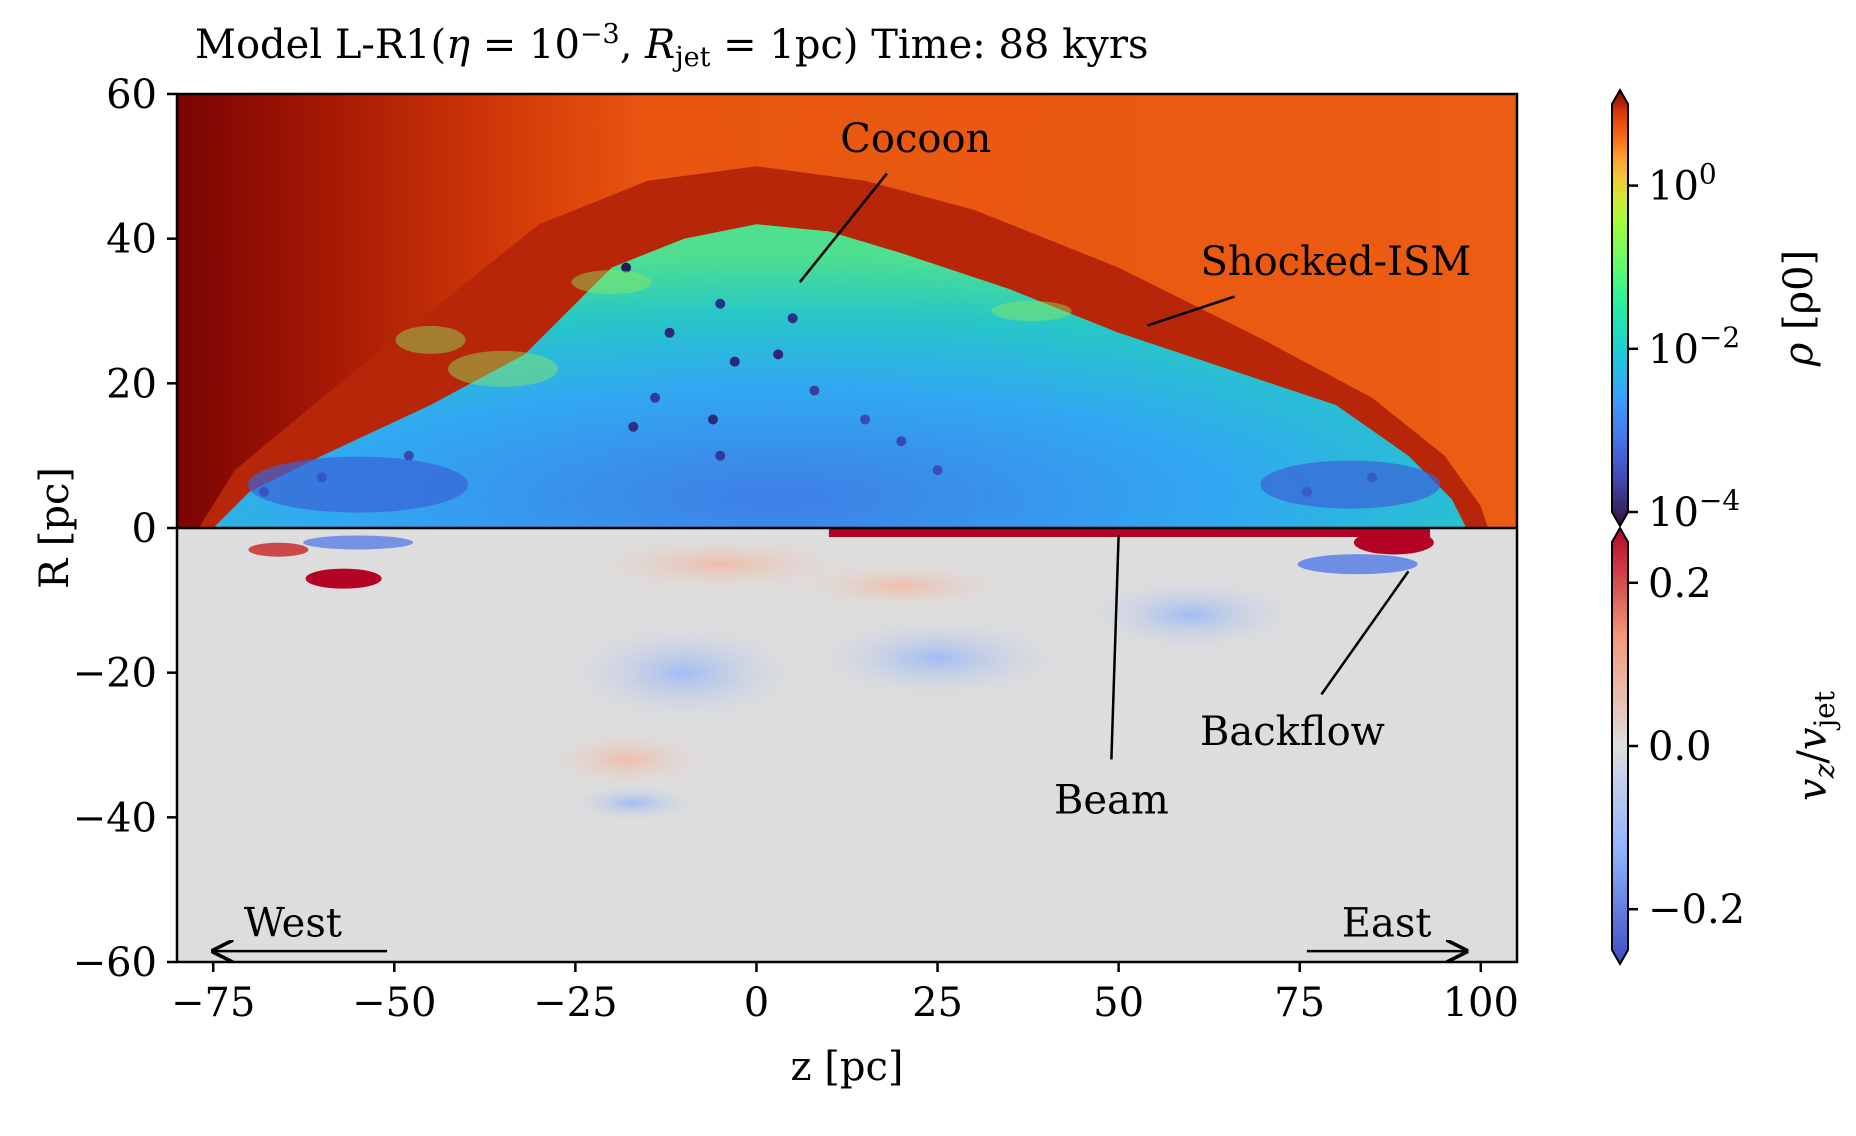  Describe the element at coordinates (915, 139) in the screenshot. I see `cocoon-annotation-label: Cocoon` at that location.